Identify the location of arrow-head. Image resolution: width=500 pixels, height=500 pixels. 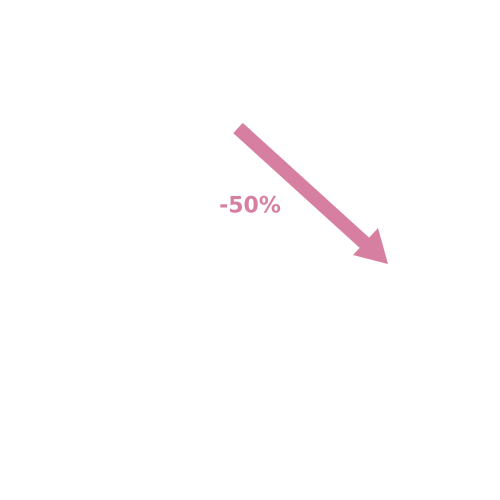
(370, 246).